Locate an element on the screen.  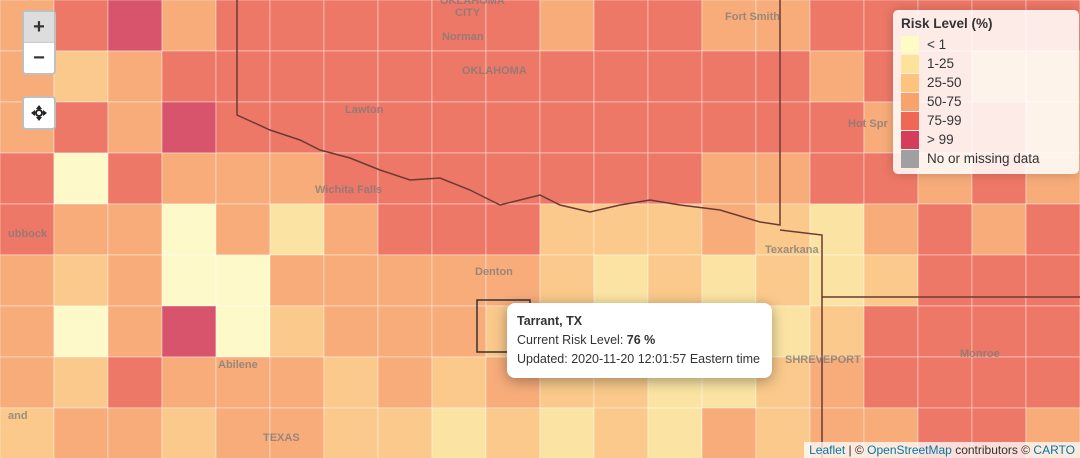
zoom-out: − is located at coordinates (39, 58).